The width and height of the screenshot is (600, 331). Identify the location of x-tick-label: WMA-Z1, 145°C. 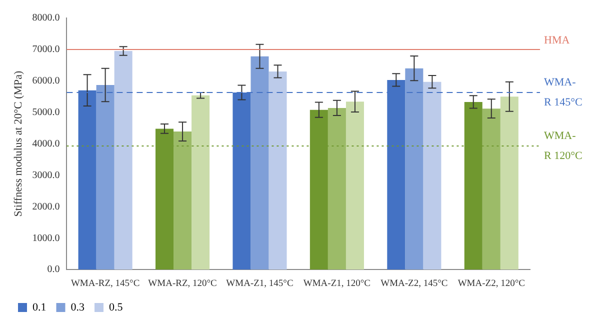
(260, 283).